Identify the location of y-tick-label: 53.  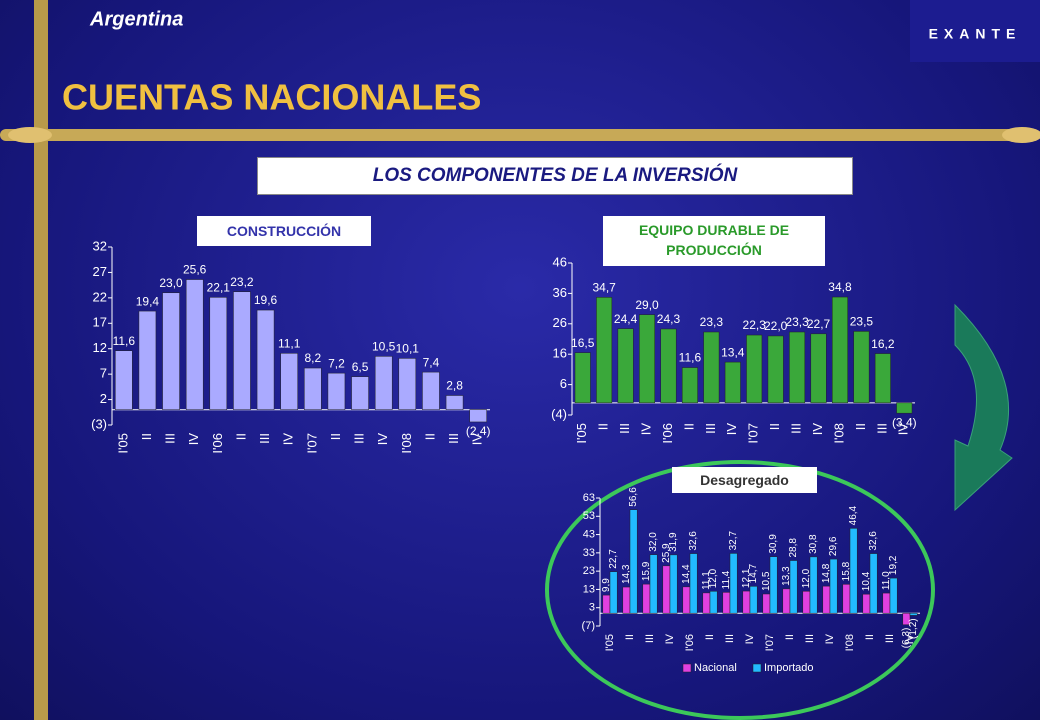
(589, 516).